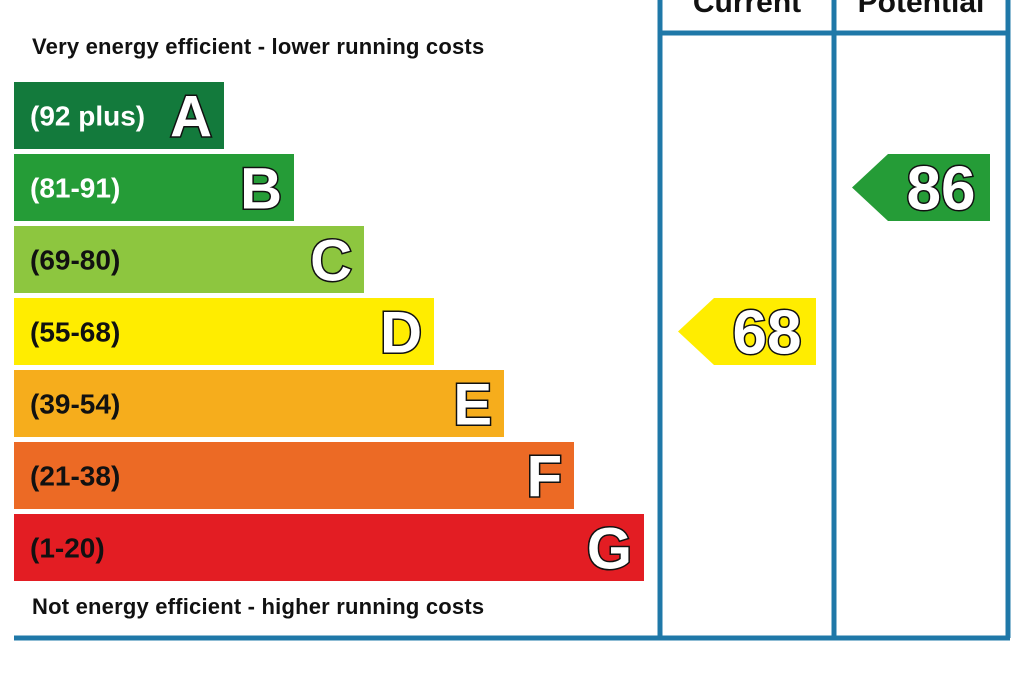 The height and width of the screenshot is (683, 1024). What do you see at coordinates (472, 405) in the screenshot?
I see `band-letter: E` at bounding box center [472, 405].